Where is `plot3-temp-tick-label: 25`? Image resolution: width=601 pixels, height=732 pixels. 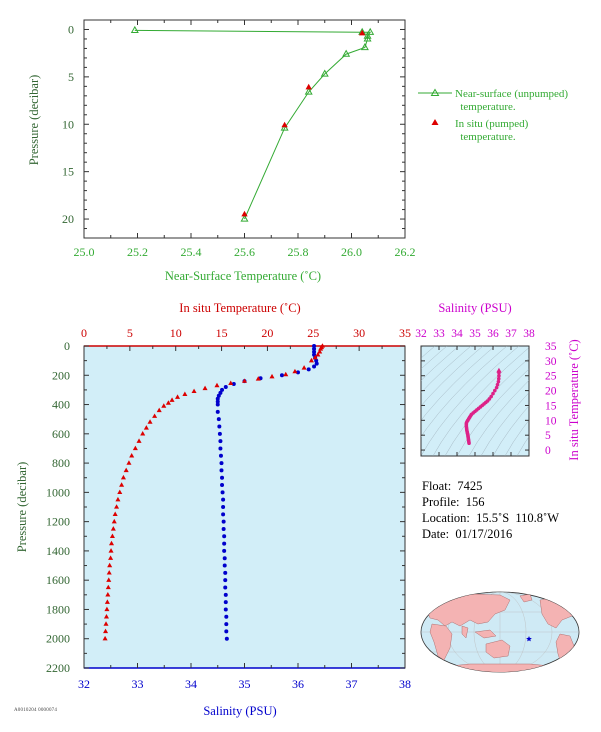
plot3-temp-tick-label: 25 is located at coordinates (551, 377).